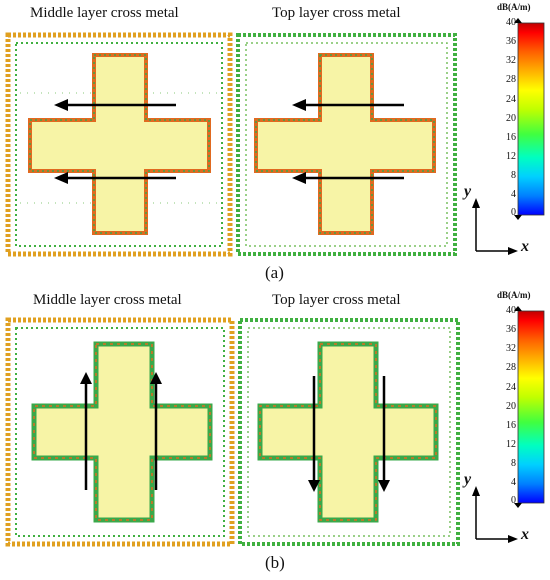 The height and width of the screenshot is (580, 550). I want to click on legend-a-tick: 40, so click(511, 22).